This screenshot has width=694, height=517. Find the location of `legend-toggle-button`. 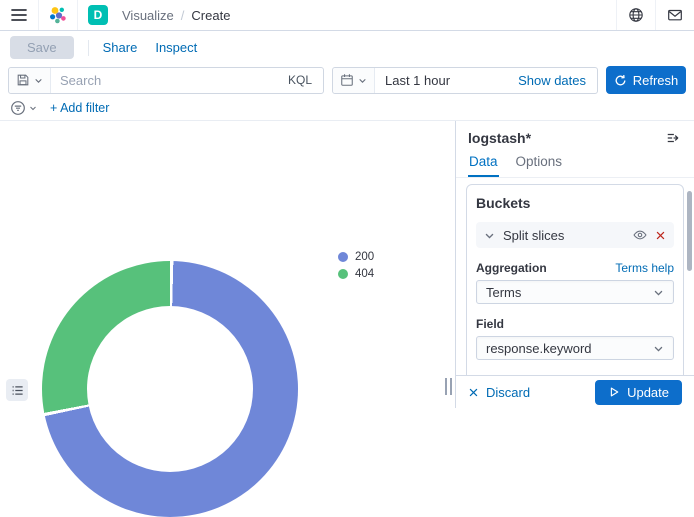

legend-toggle-button is located at coordinates (17, 390).